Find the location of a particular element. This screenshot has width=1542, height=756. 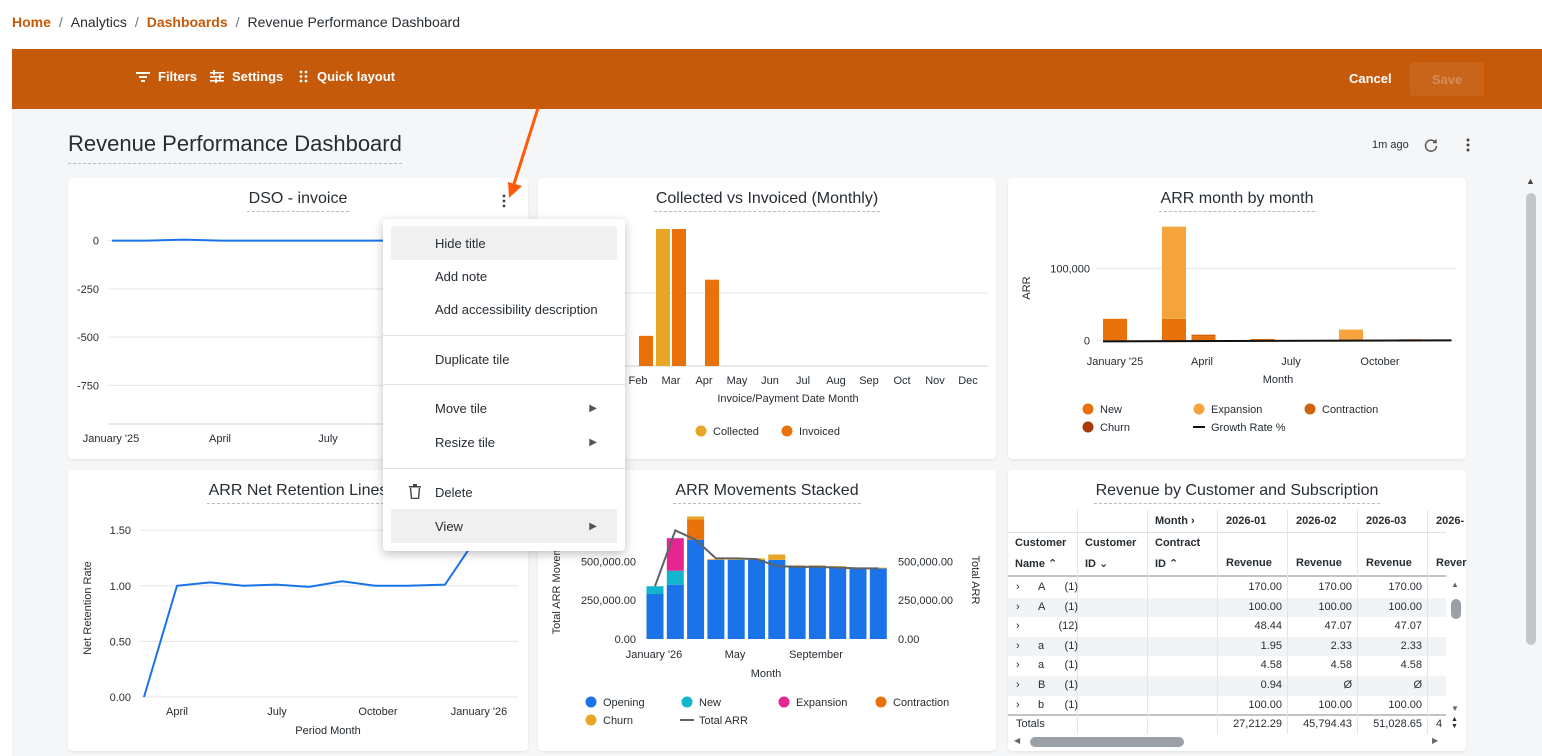

tile-title: ARR Movements Stacked is located at coordinates (767, 493).